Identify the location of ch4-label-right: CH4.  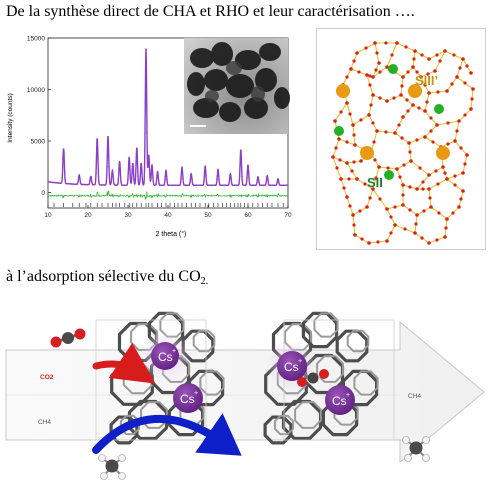
(414, 396).